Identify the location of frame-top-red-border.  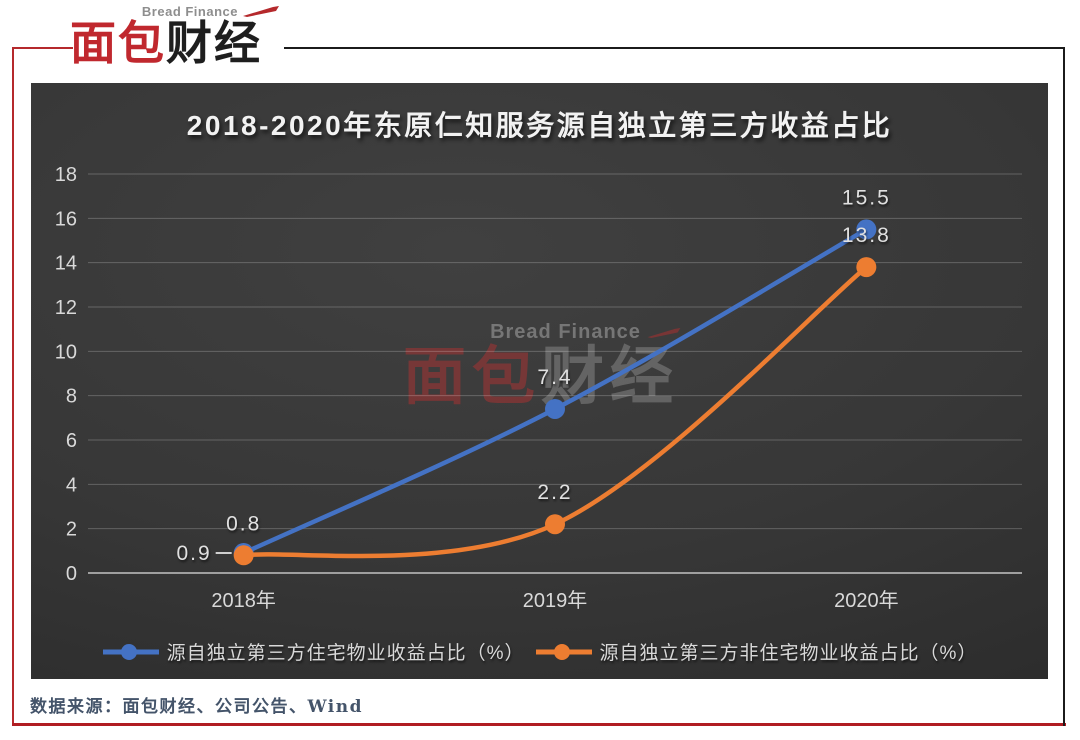
(42, 48).